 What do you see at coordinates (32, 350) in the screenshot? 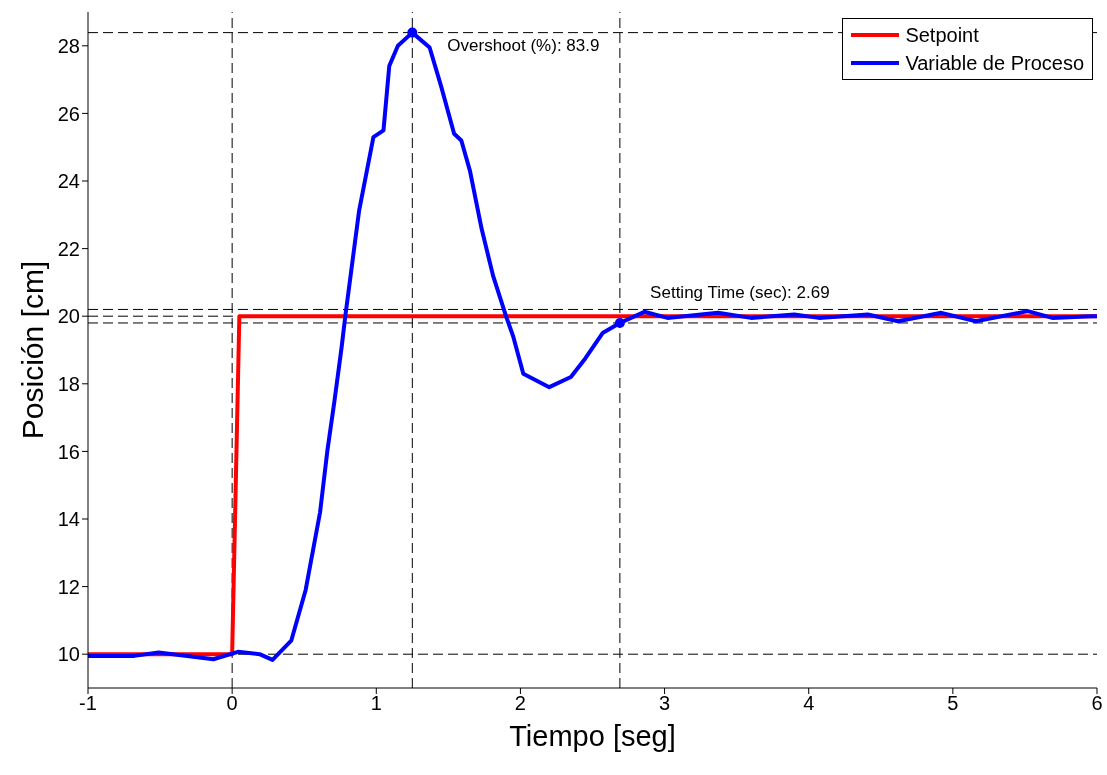
I see `y-axis-title: Posición [cm]` at bounding box center [32, 350].